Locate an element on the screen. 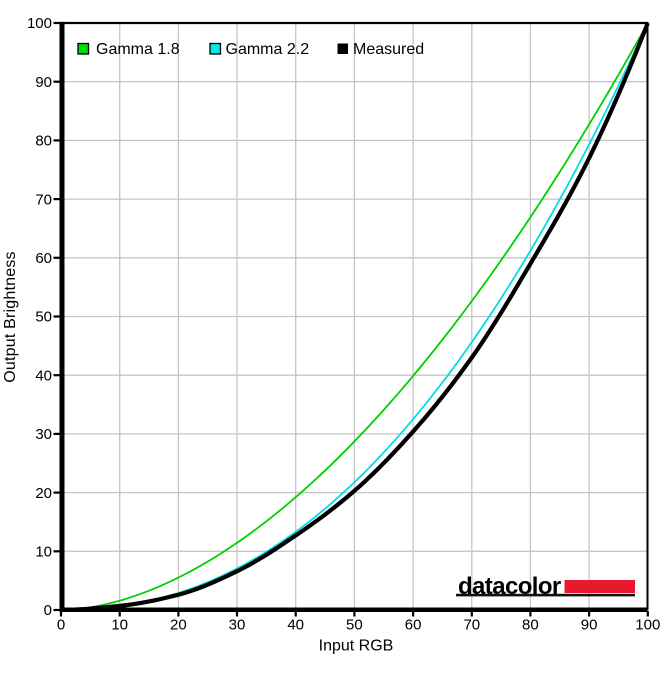 The width and height of the screenshot is (671, 675). svg-text: Measured is located at coordinates (388, 49).